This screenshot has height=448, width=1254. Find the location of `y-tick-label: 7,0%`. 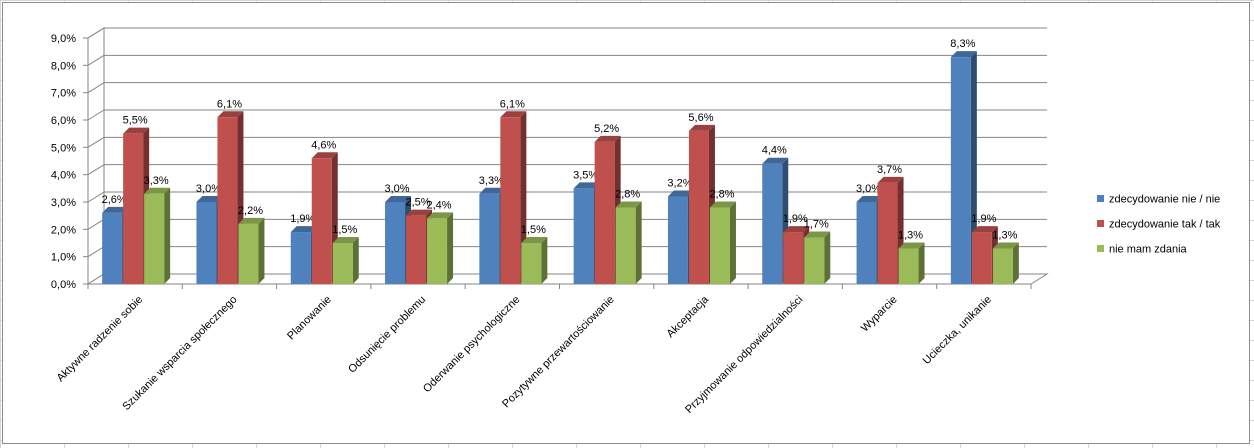

y-tick-label: 7,0% is located at coordinates (63, 94).